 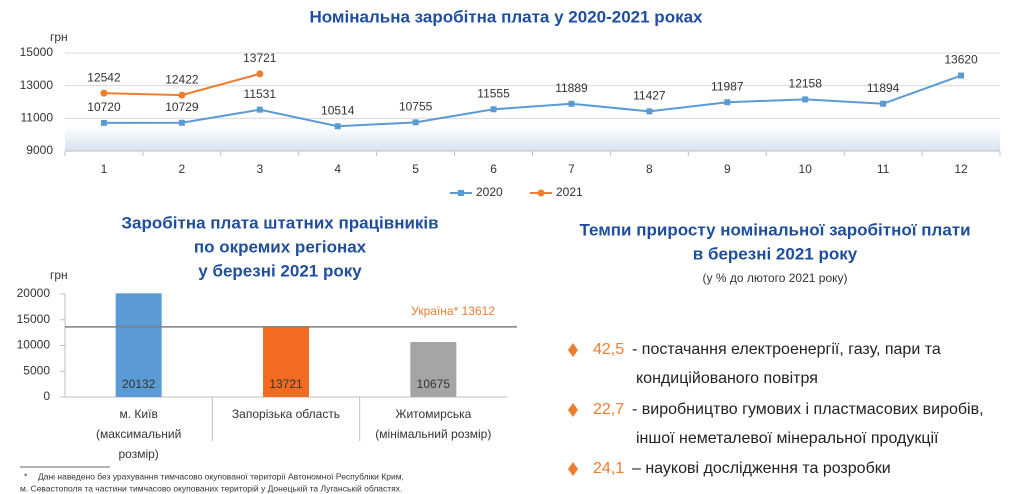 I want to click on growth-text: – наукові дослідження та розробки, so click(x=761, y=468).